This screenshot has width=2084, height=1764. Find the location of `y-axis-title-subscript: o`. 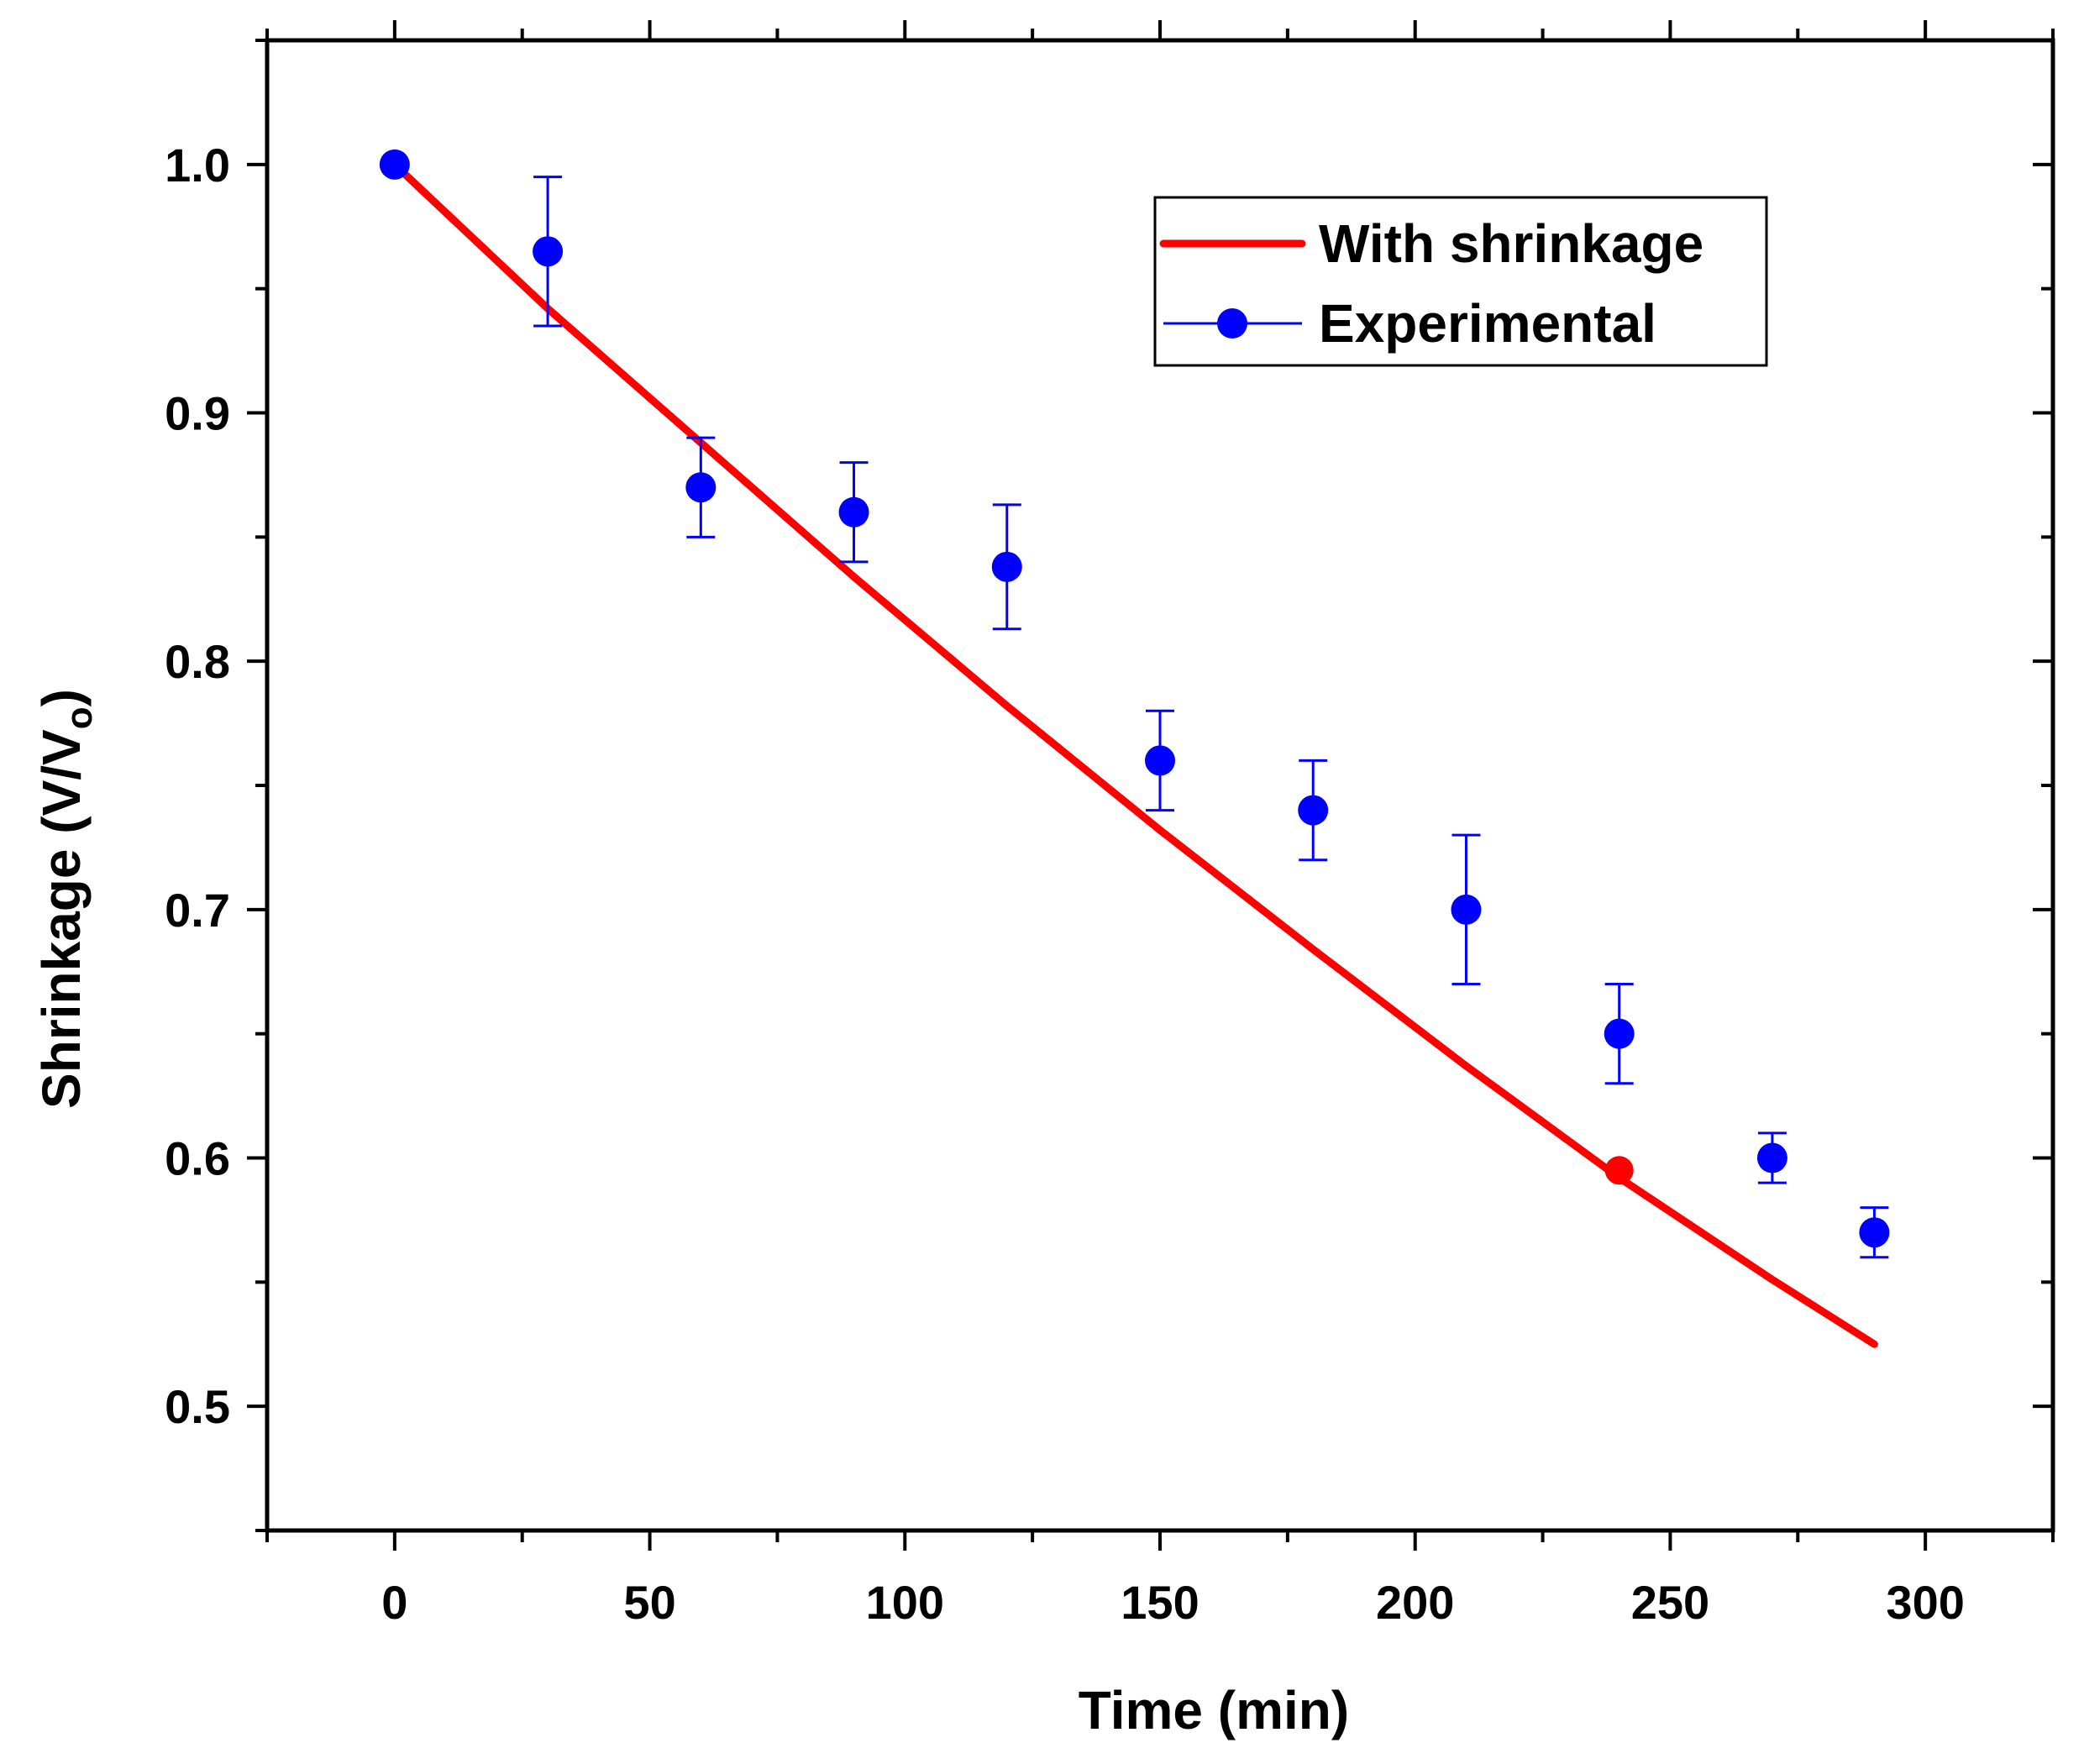

y-axis-title-subscript: o is located at coordinates (79, 717).